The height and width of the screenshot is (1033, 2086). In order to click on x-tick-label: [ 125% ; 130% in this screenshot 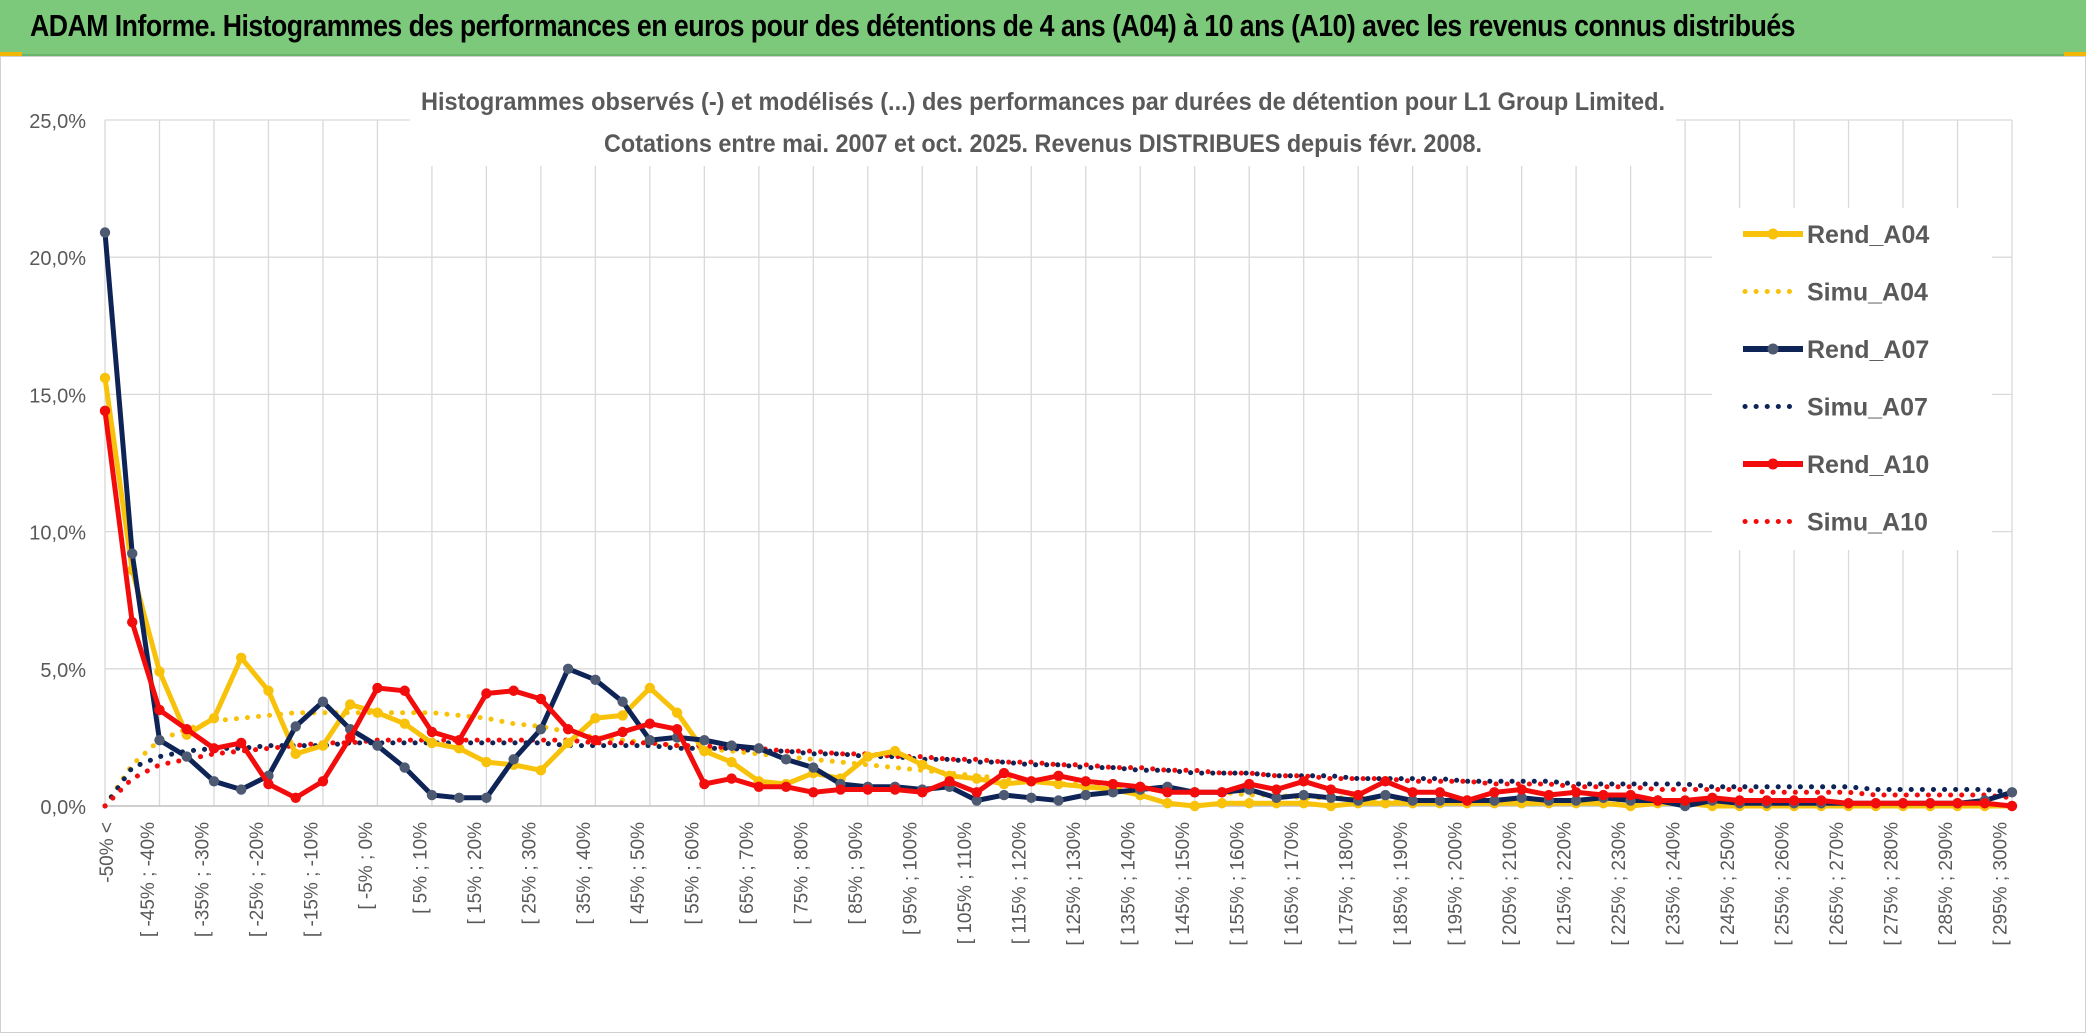, I will do `click(1074, 884)`.